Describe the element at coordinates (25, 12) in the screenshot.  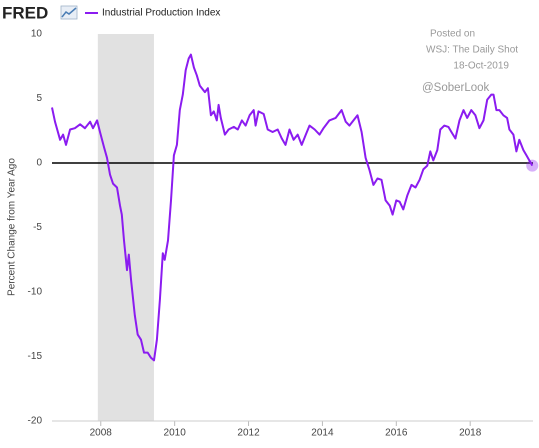
I see `logo: FRED` at that location.